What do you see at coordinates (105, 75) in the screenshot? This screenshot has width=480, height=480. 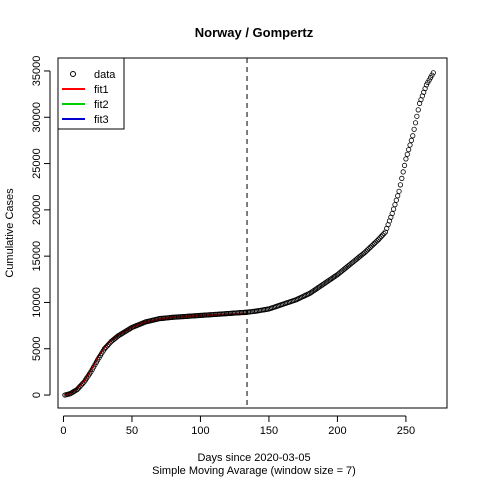 I see `legend-label-data: data` at bounding box center [105, 75].